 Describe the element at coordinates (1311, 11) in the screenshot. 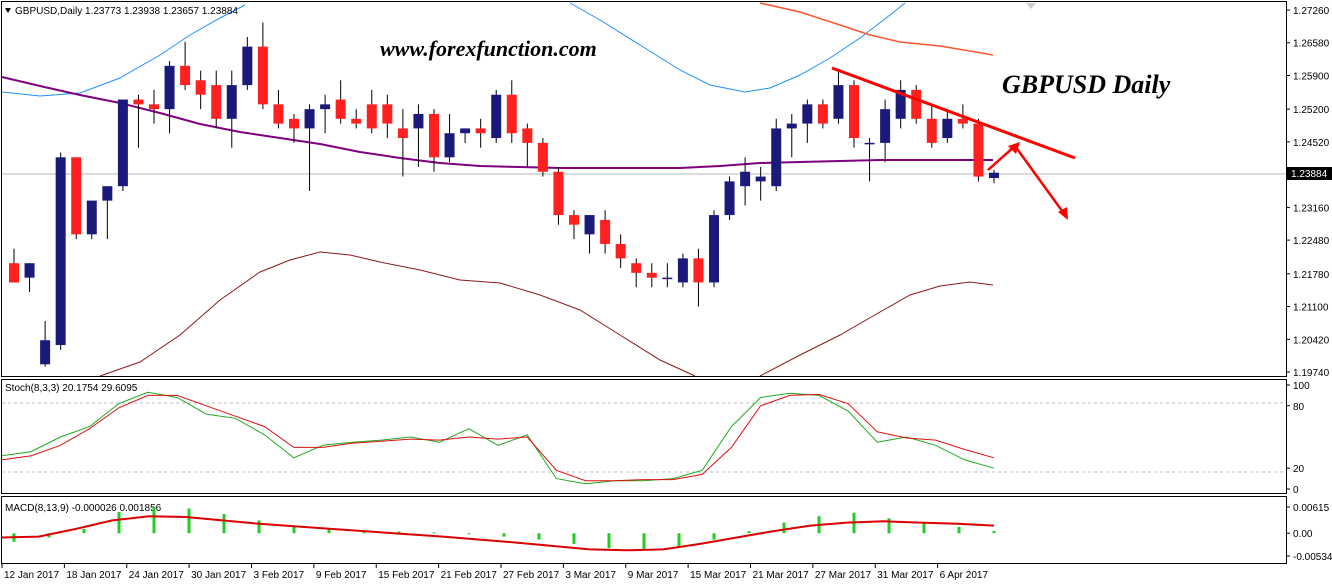

I see `price-tick-label: 1.27260` at that location.